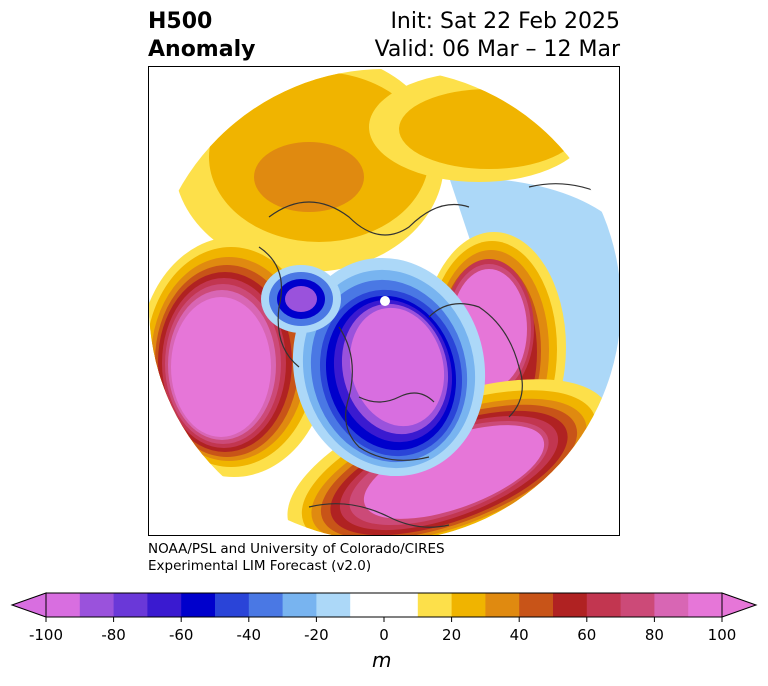 The height and width of the screenshot is (686, 768). What do you see at coordinates (316, 635) in the screenshot?
I see `colorbar-tick-label: -20` at bounding box center [316, 635].